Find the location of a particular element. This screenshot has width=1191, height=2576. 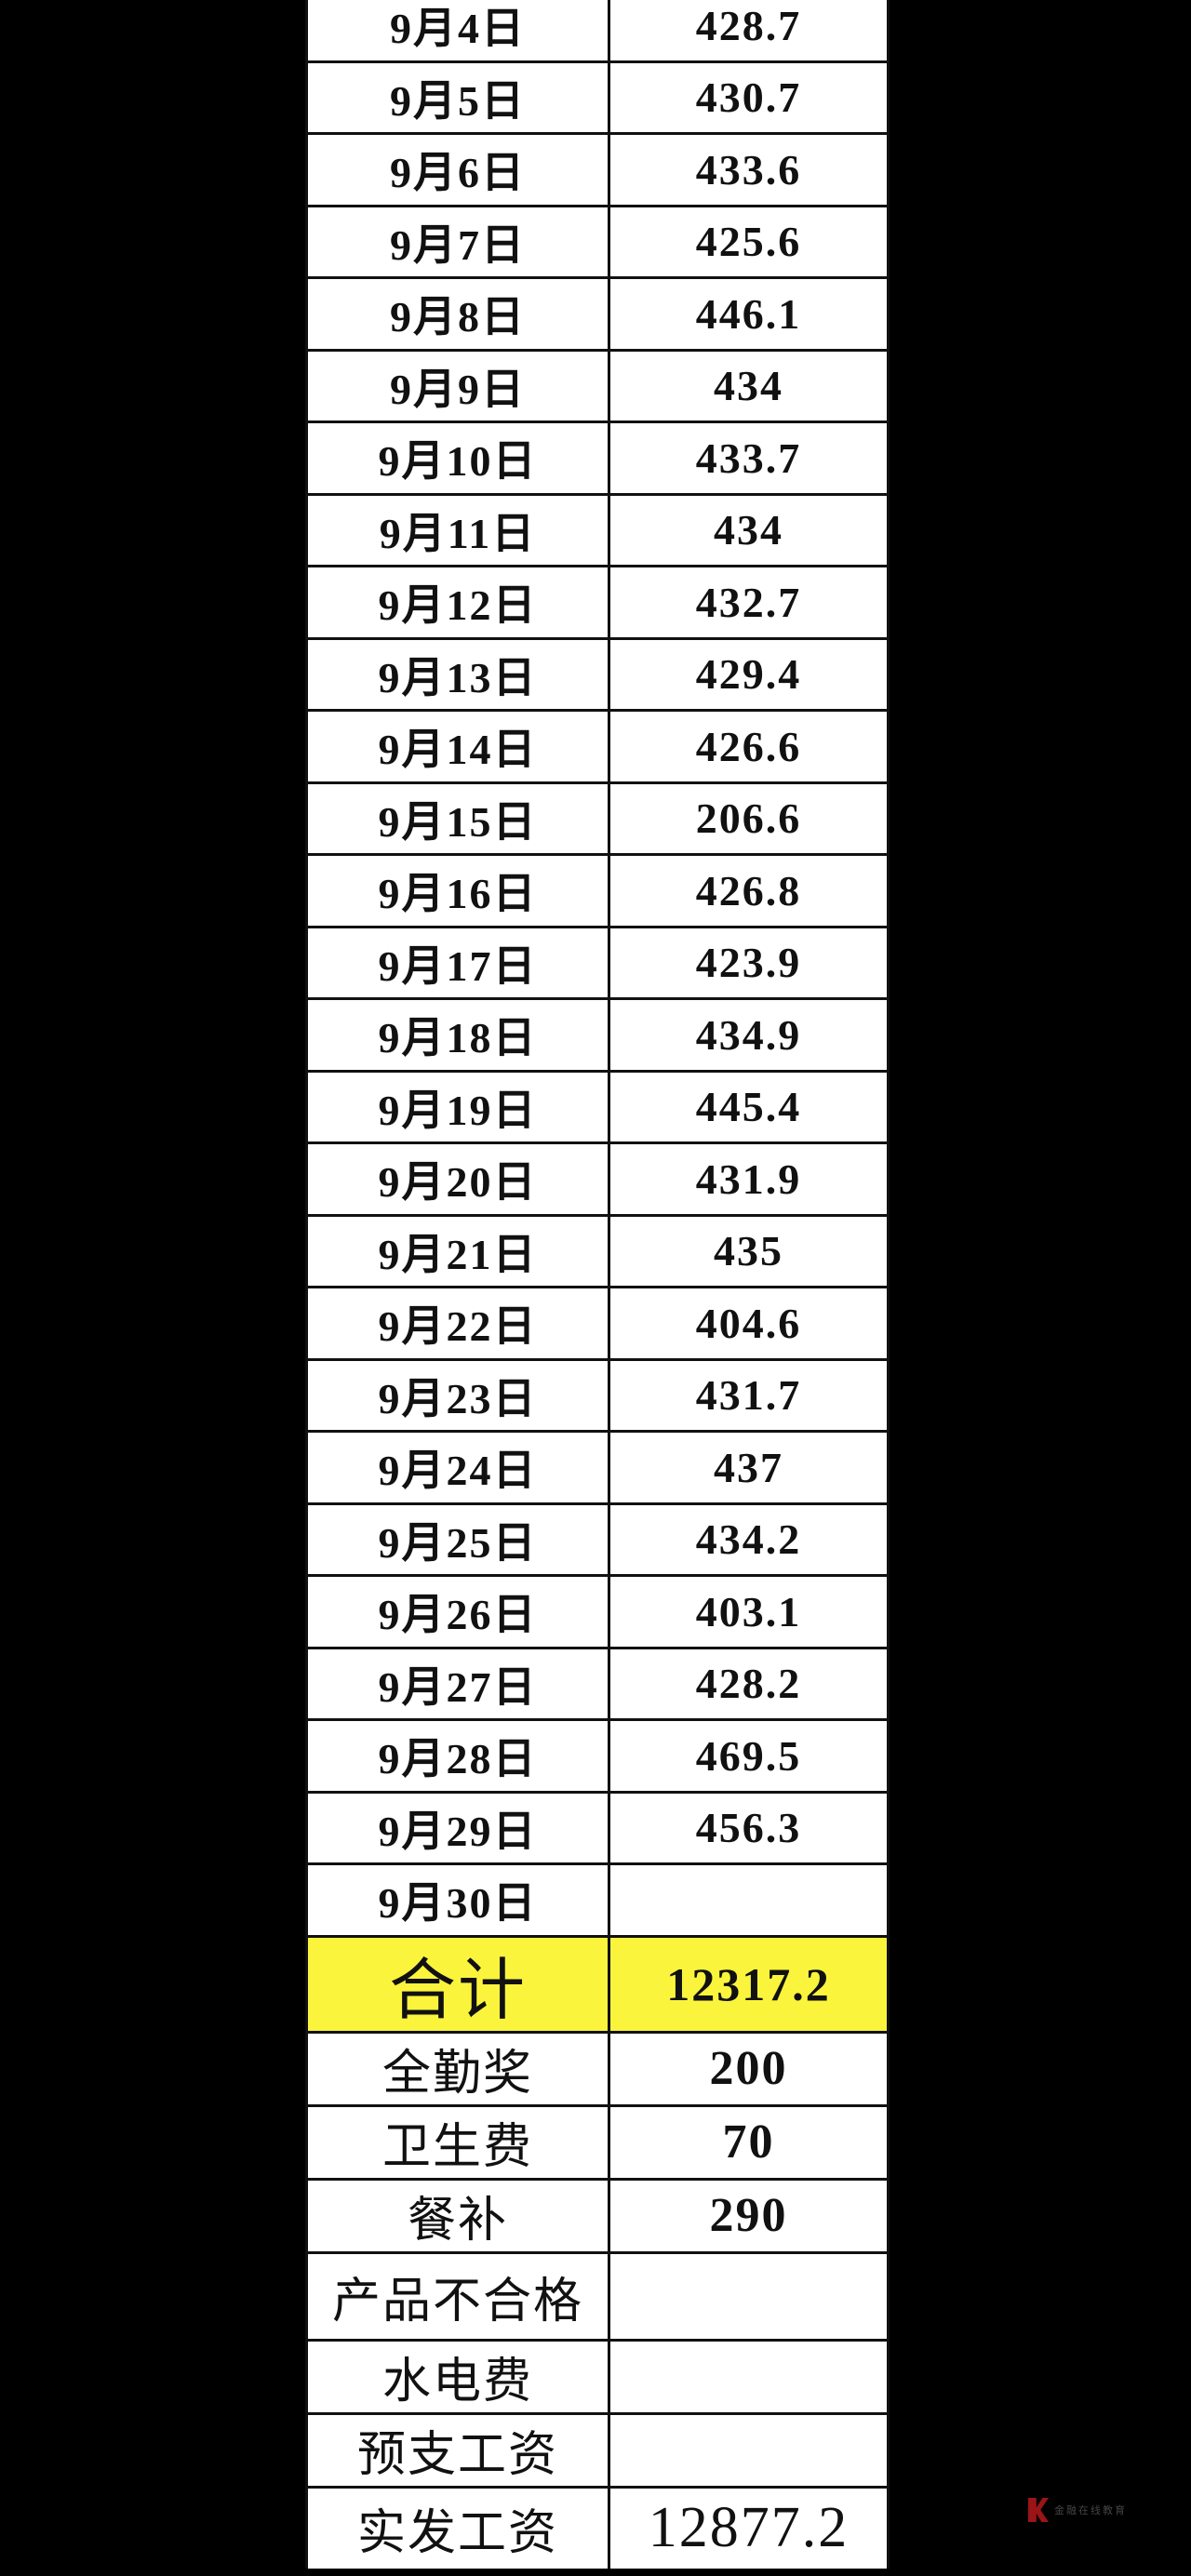

date-cell: 9月15日 is located at coordinates (459, 818).